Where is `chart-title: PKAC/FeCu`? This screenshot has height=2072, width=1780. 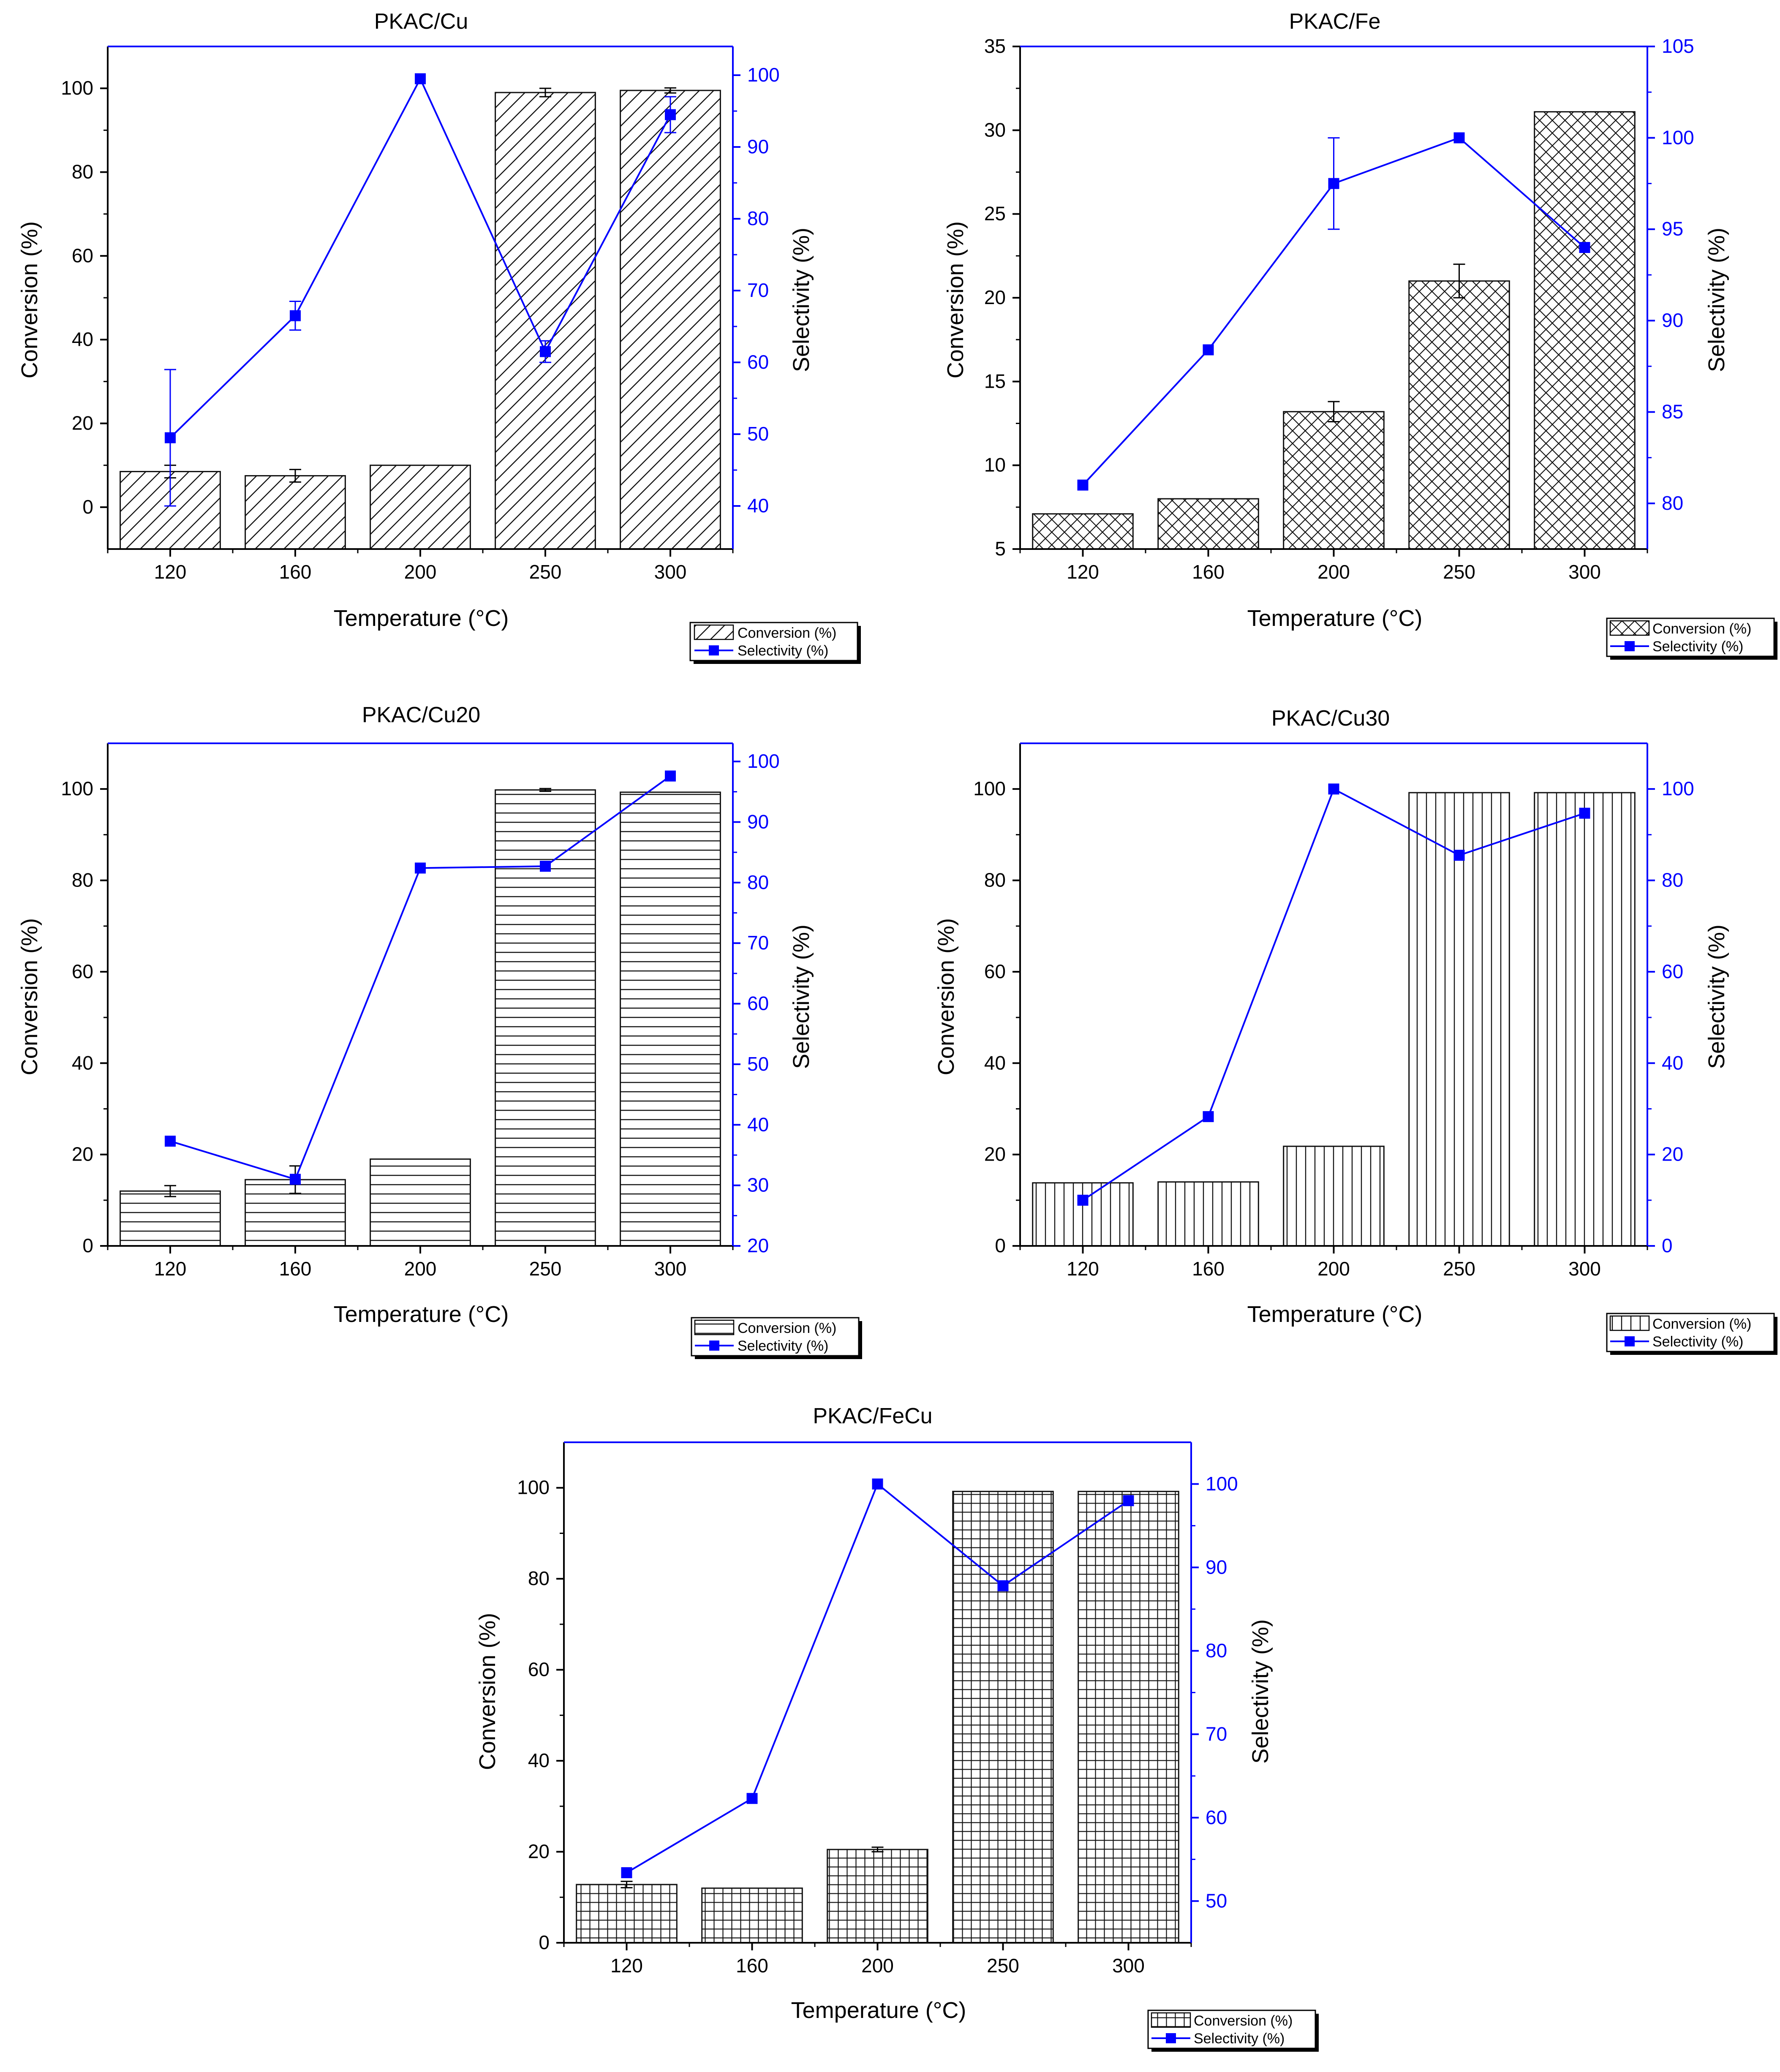
chart-title: PKAC/FeCu is located at coordinates (872, 1416).